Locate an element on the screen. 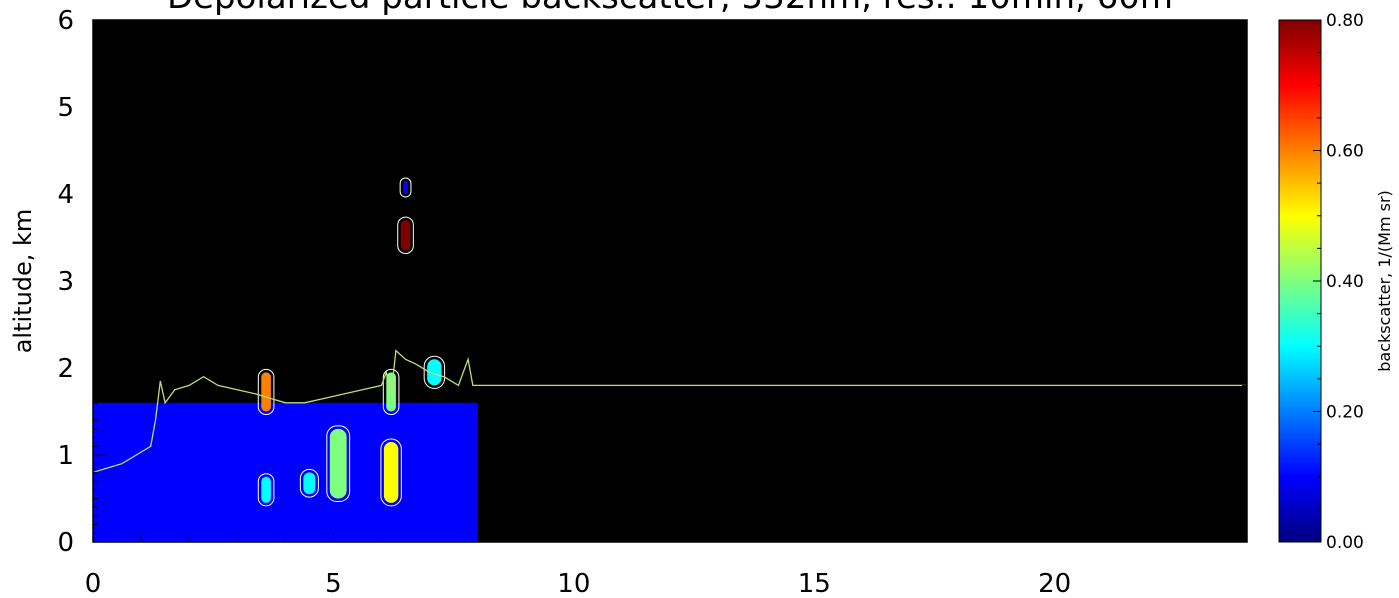 Image resolution: width=1399 pixels, height=598 pixels. colorbar-tick-label: 0.00 is located at coordinates (1345, 543).